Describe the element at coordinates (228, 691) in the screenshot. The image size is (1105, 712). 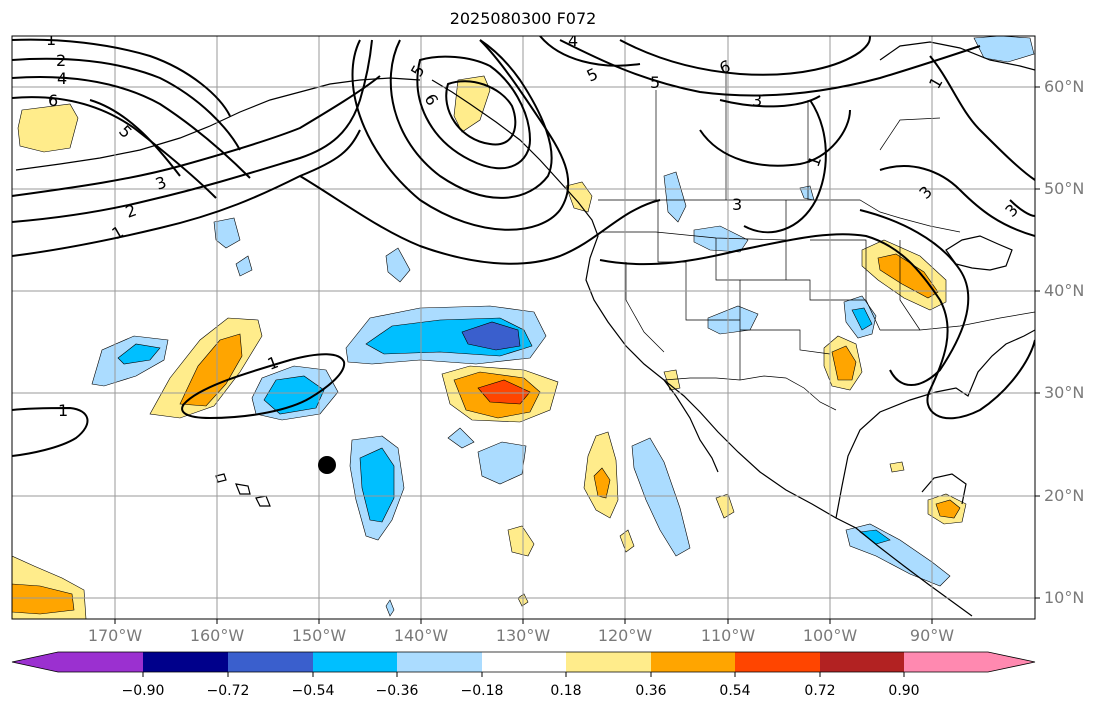
I see `colorbar-tick-neg-0-72: −0.72` at that location.